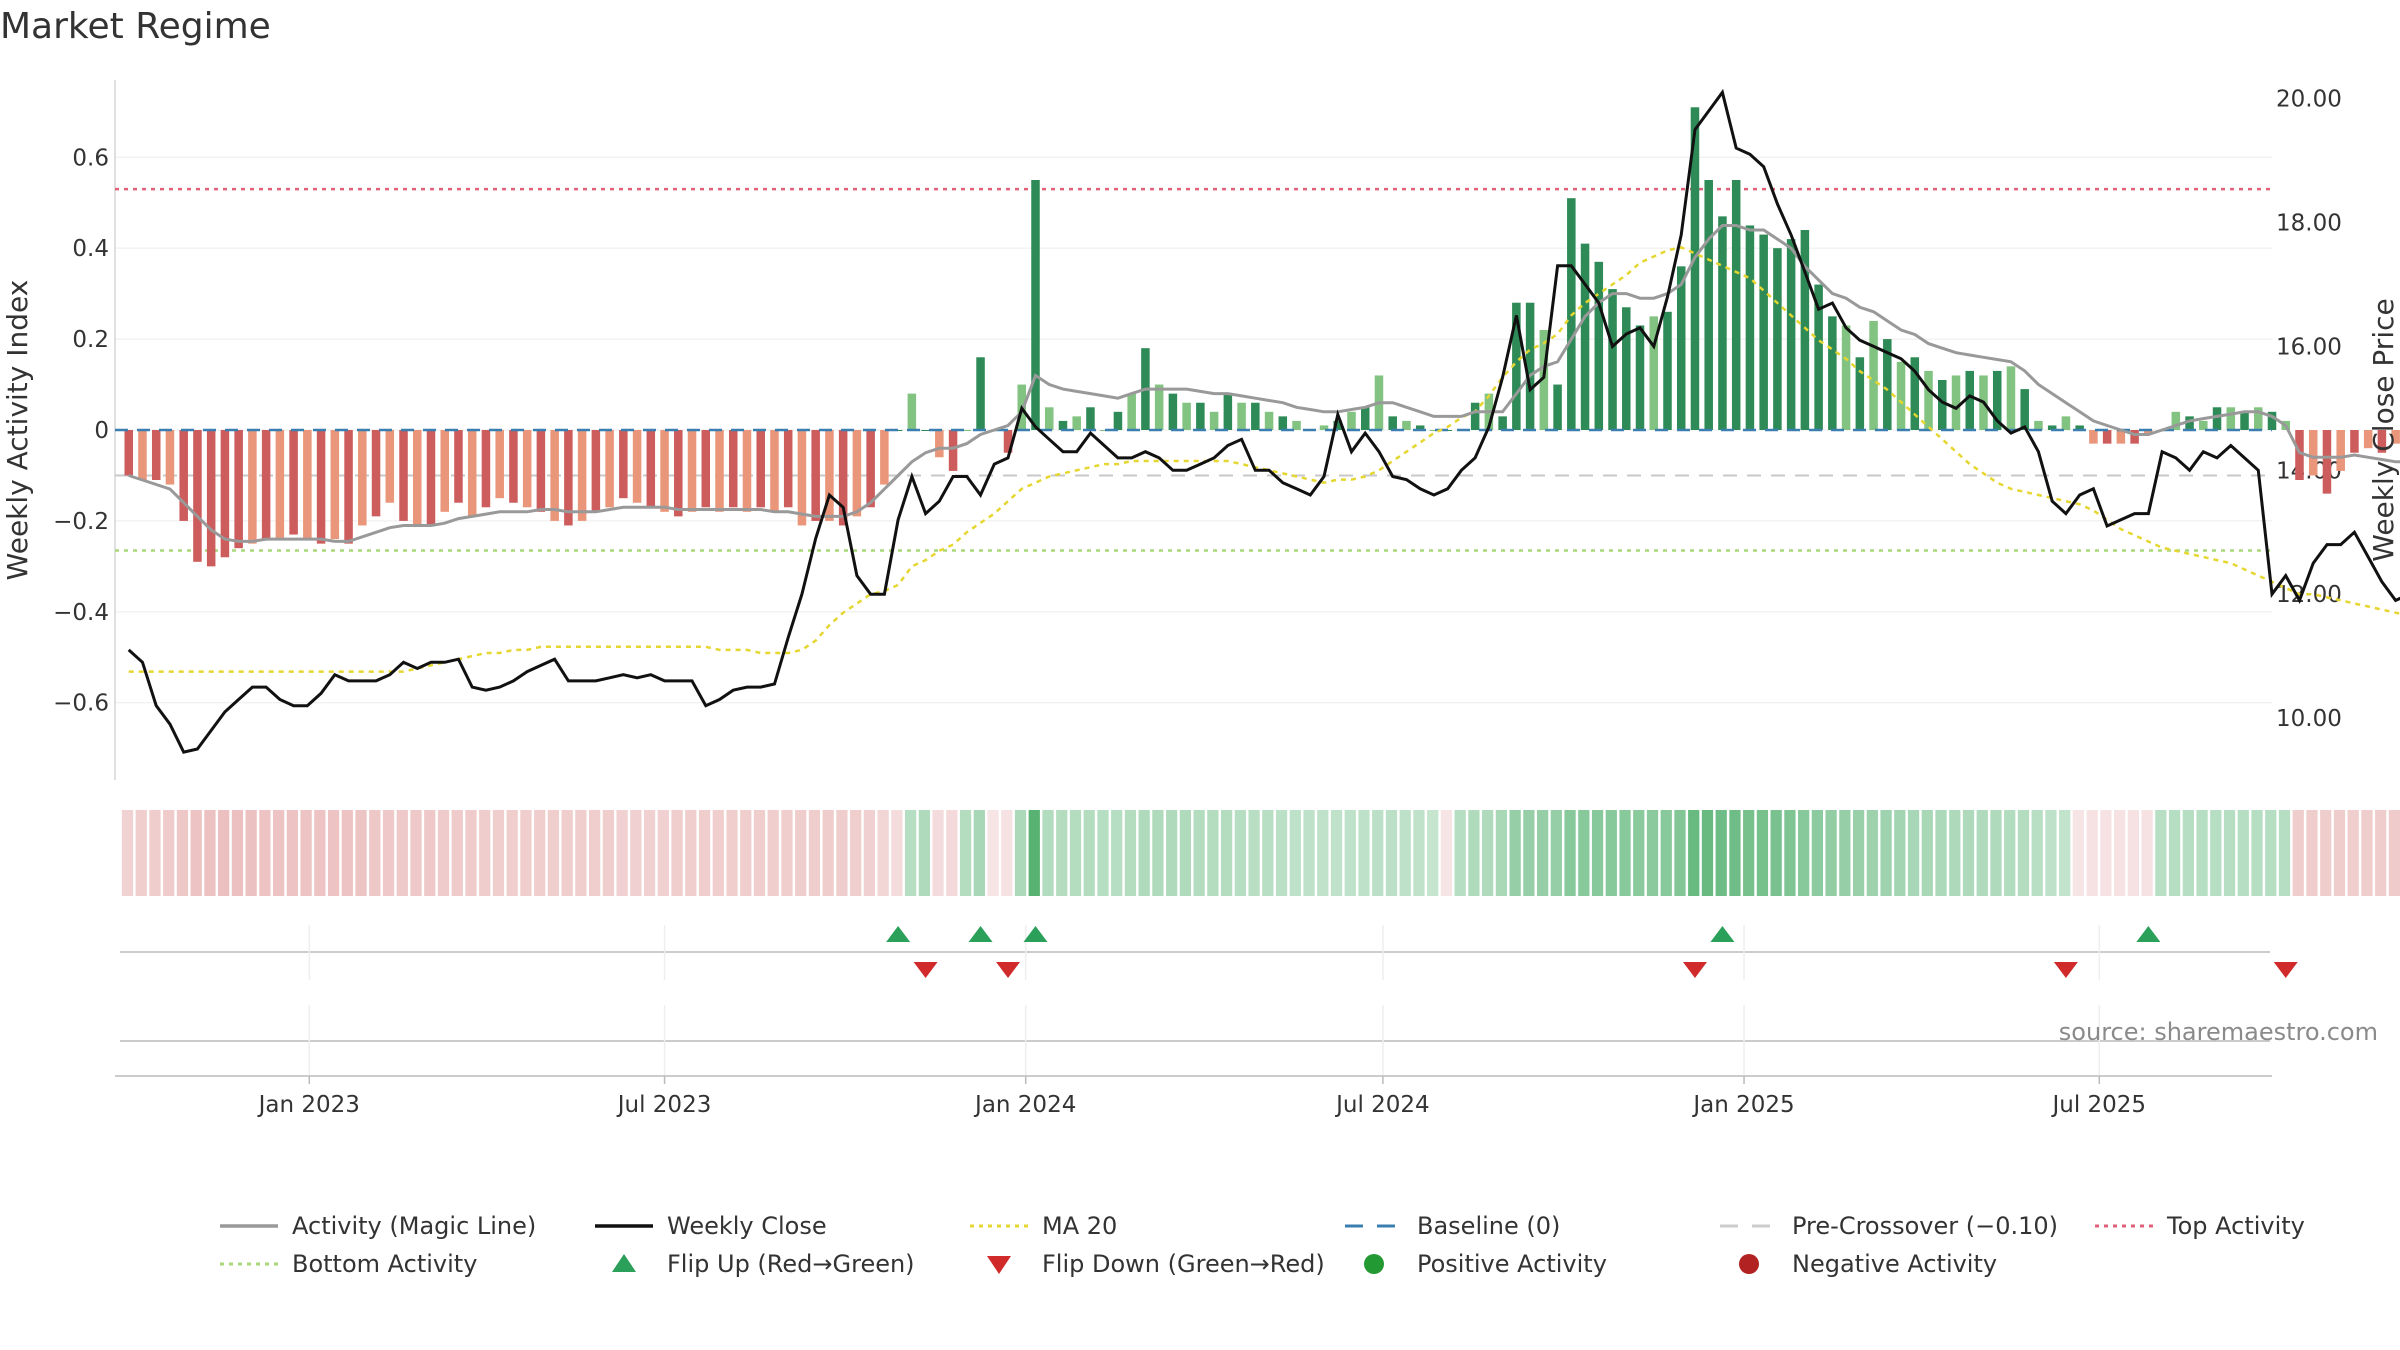 Image resolution: width=2400 pixels, height=1350 pixels. Describe the element at coordinates (348, 1264) in the screenshot. I see `legend-item-bottom: Bottom Activity` at that location.